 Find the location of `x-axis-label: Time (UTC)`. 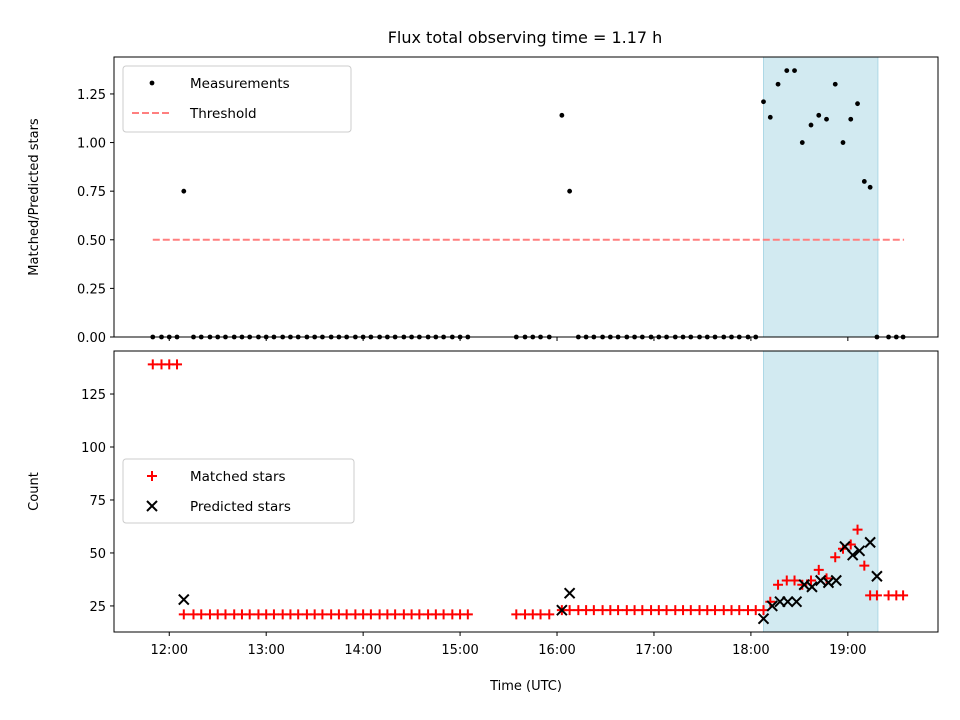

x-axis-label: Time (UTC) is located at coordinates (525, 686).